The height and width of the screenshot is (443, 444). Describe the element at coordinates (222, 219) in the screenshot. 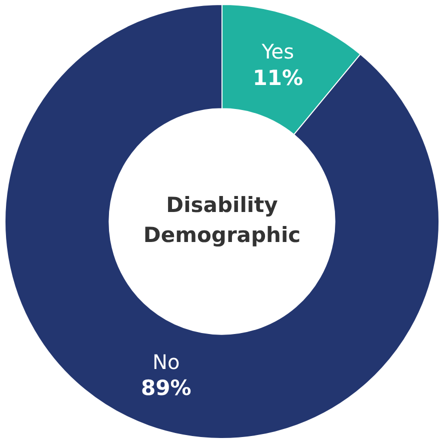

I see `text: Disability Demographic` at that location.